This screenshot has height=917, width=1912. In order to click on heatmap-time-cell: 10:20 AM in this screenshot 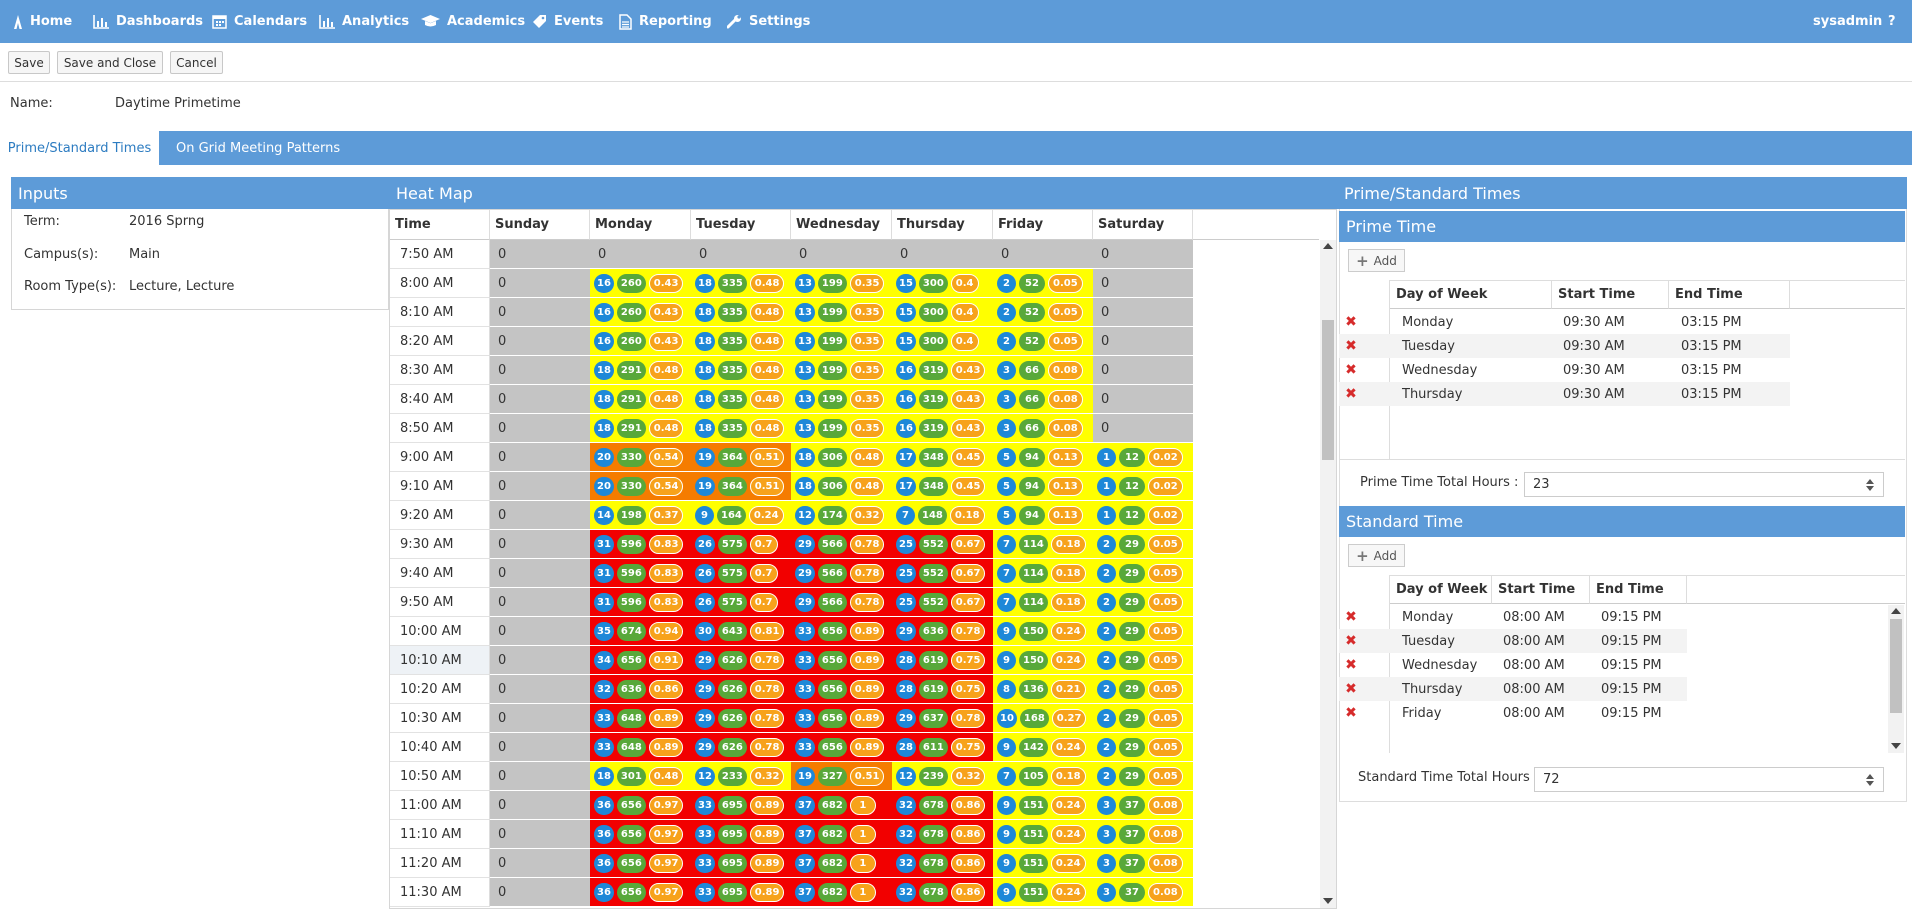, I will do `click(440, 689)`.